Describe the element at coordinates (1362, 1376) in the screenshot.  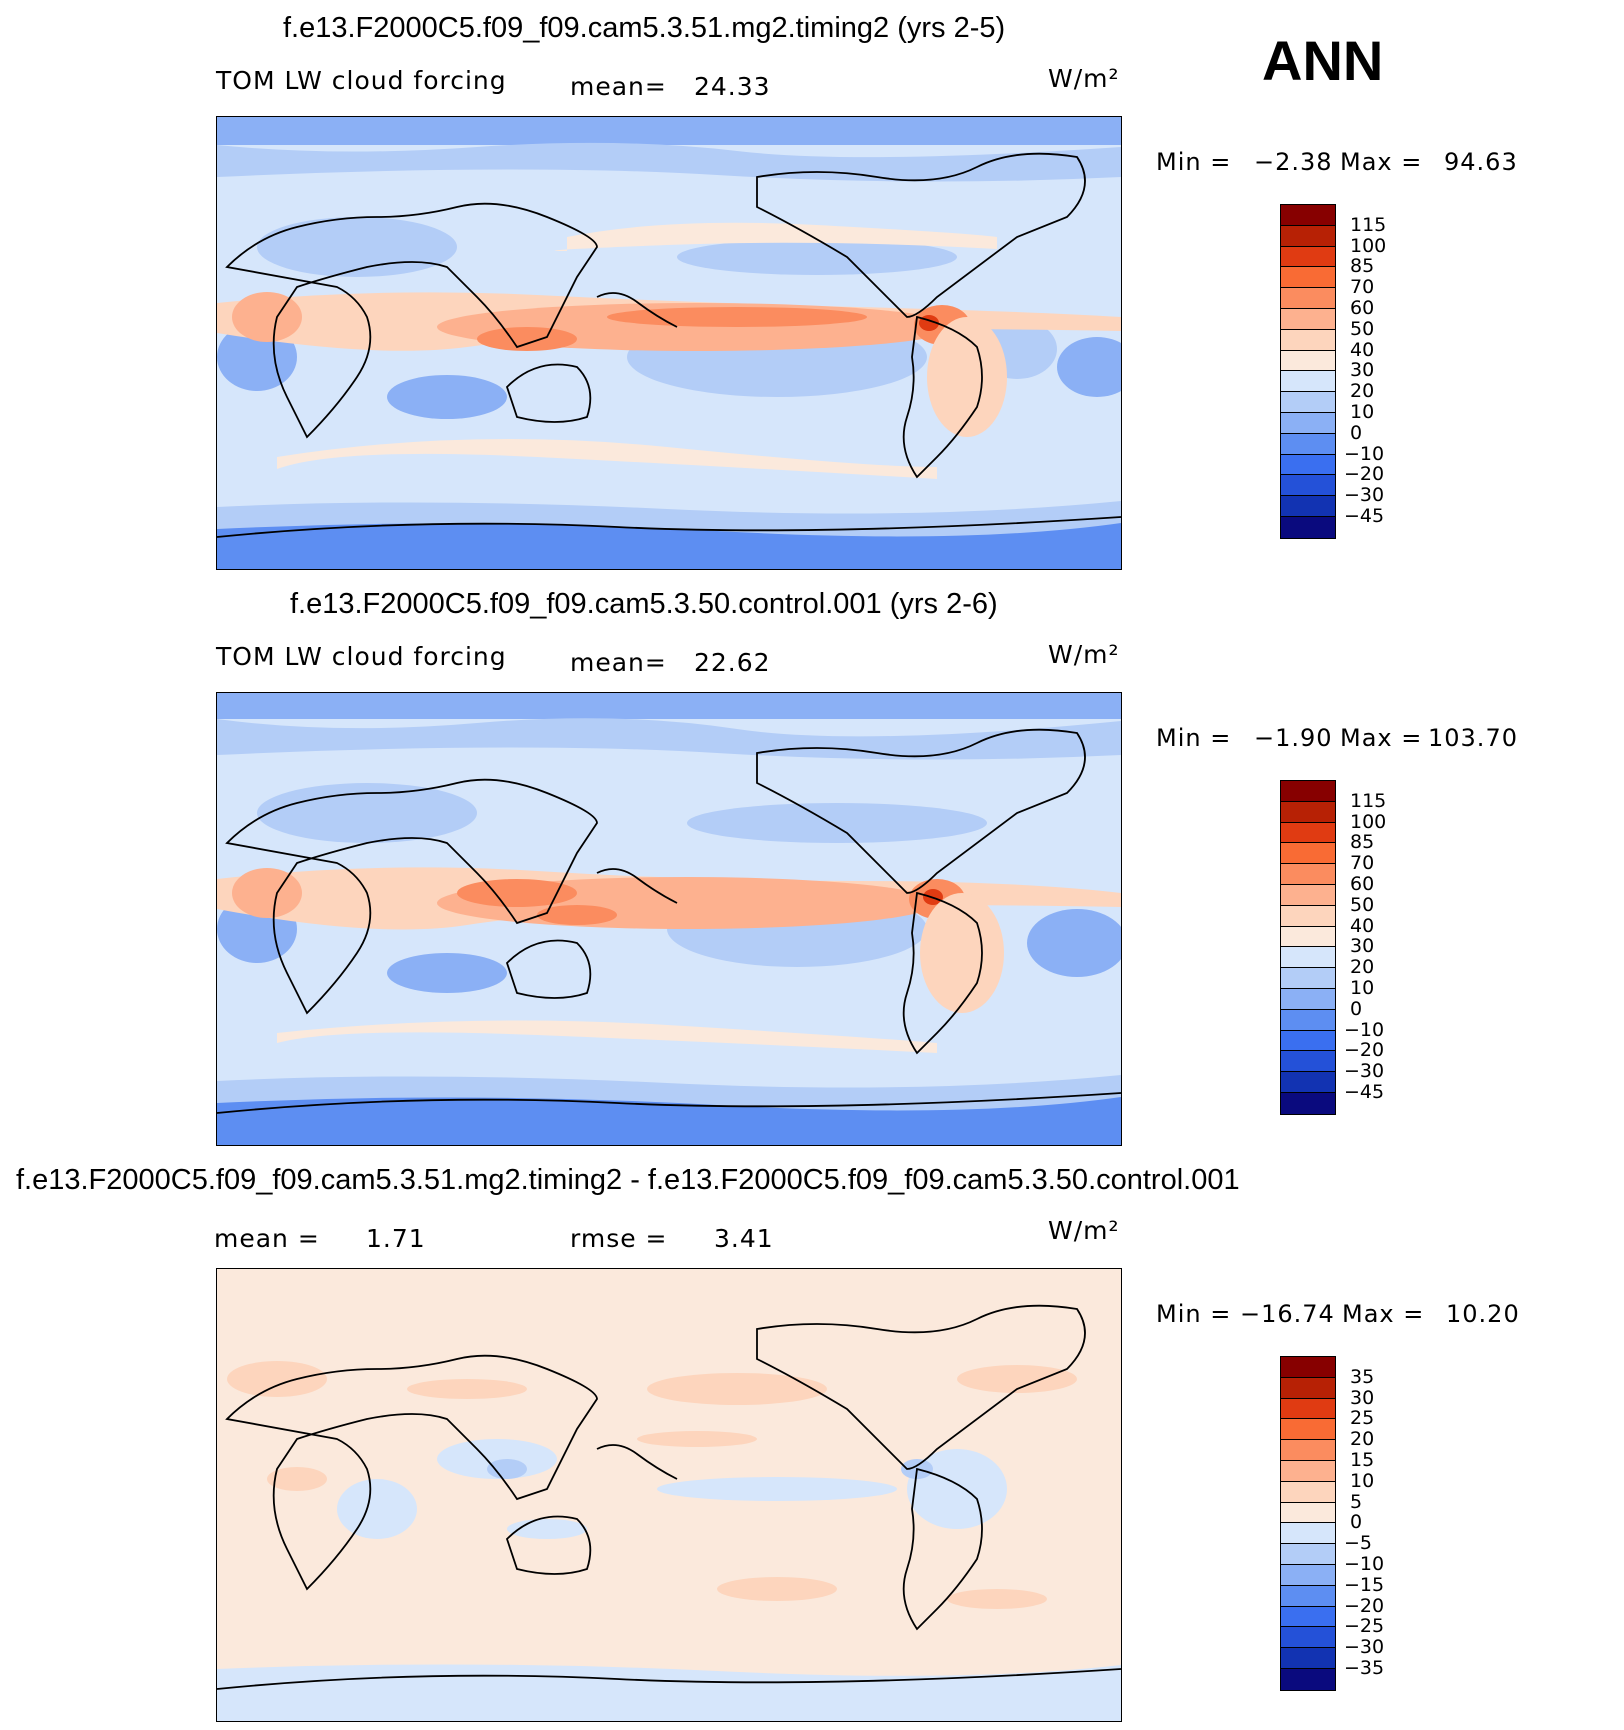
I see `colorbar-tick-label: 35` at that location.